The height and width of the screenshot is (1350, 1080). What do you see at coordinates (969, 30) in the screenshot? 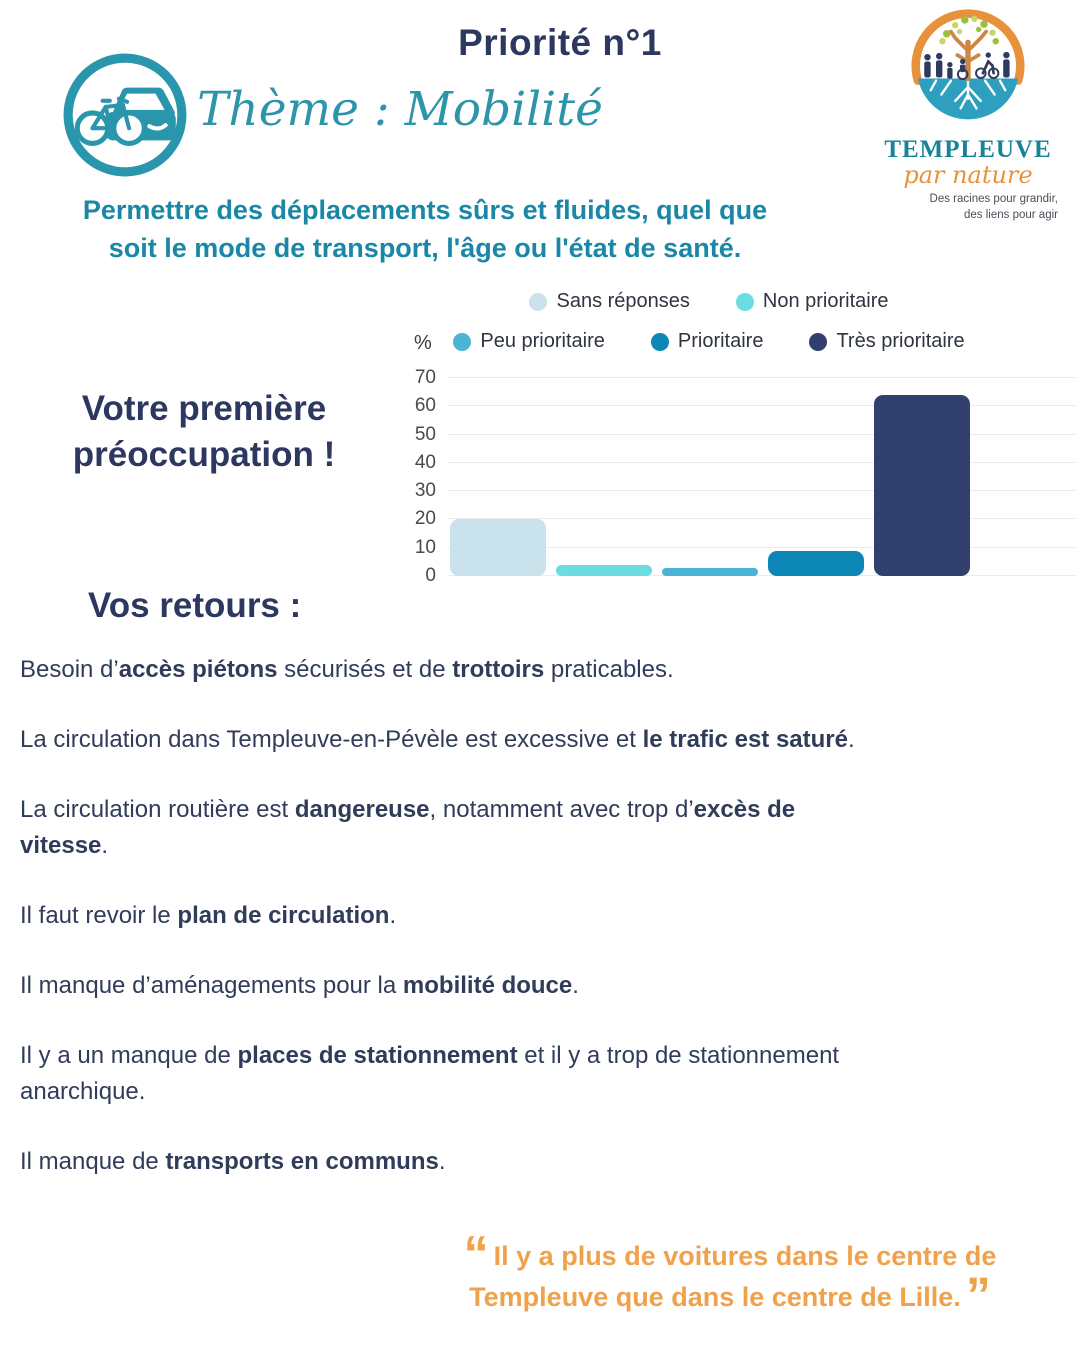
I see `foliage-icon` at bounding box center [969, 30].